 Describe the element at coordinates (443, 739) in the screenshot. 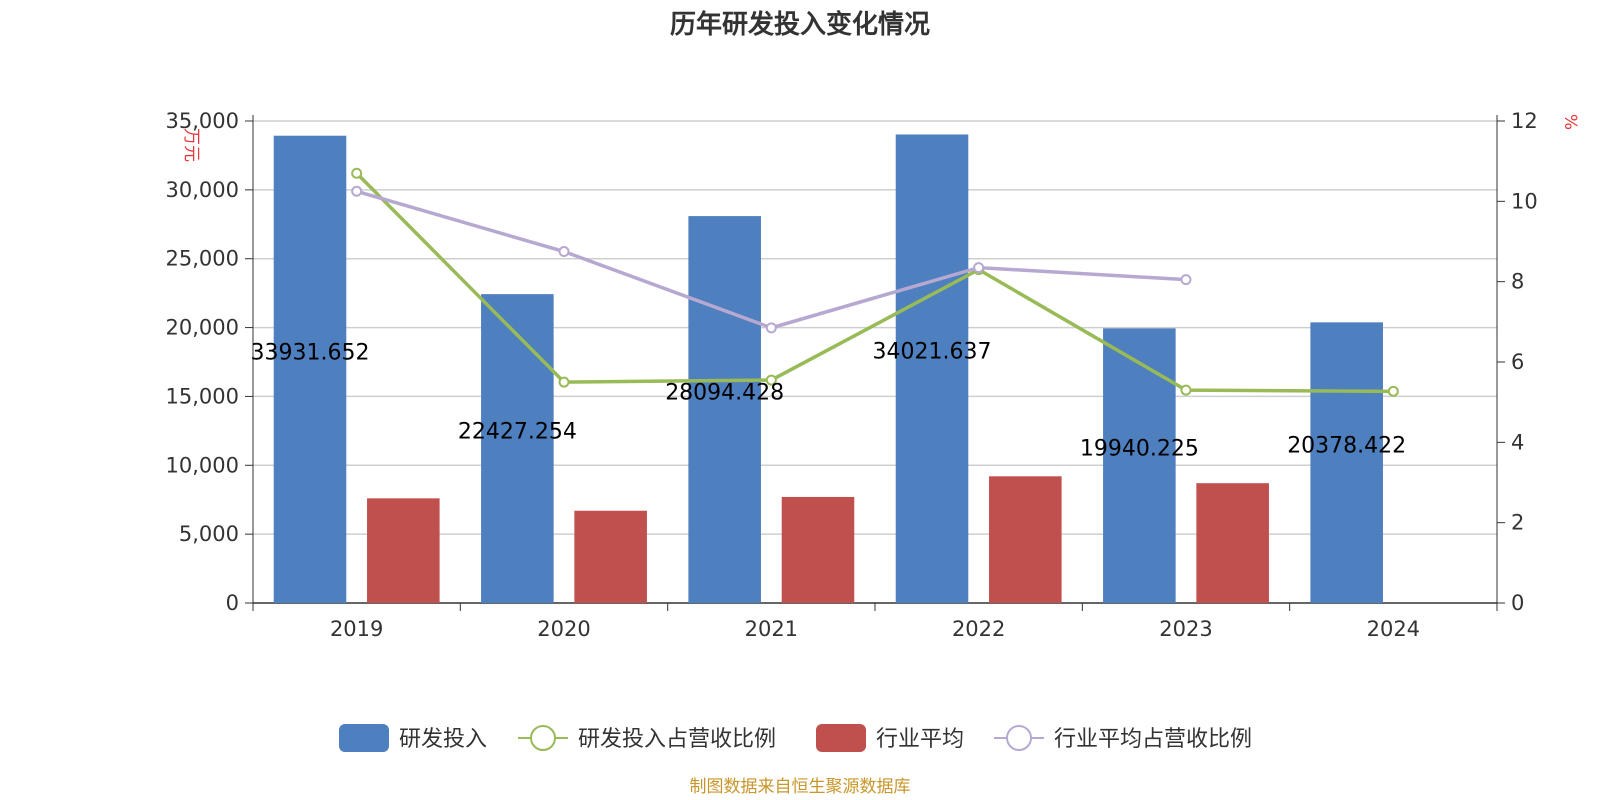

I see `legend-item-rd-investment-label: 研发投入` at that location.